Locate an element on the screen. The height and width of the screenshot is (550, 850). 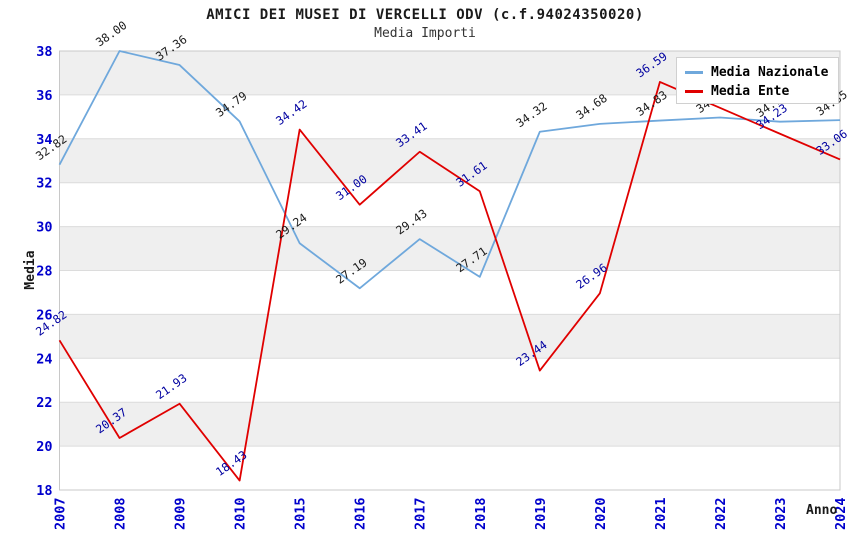
x-tick-label: 2018 is located at coordinates (481, 513).